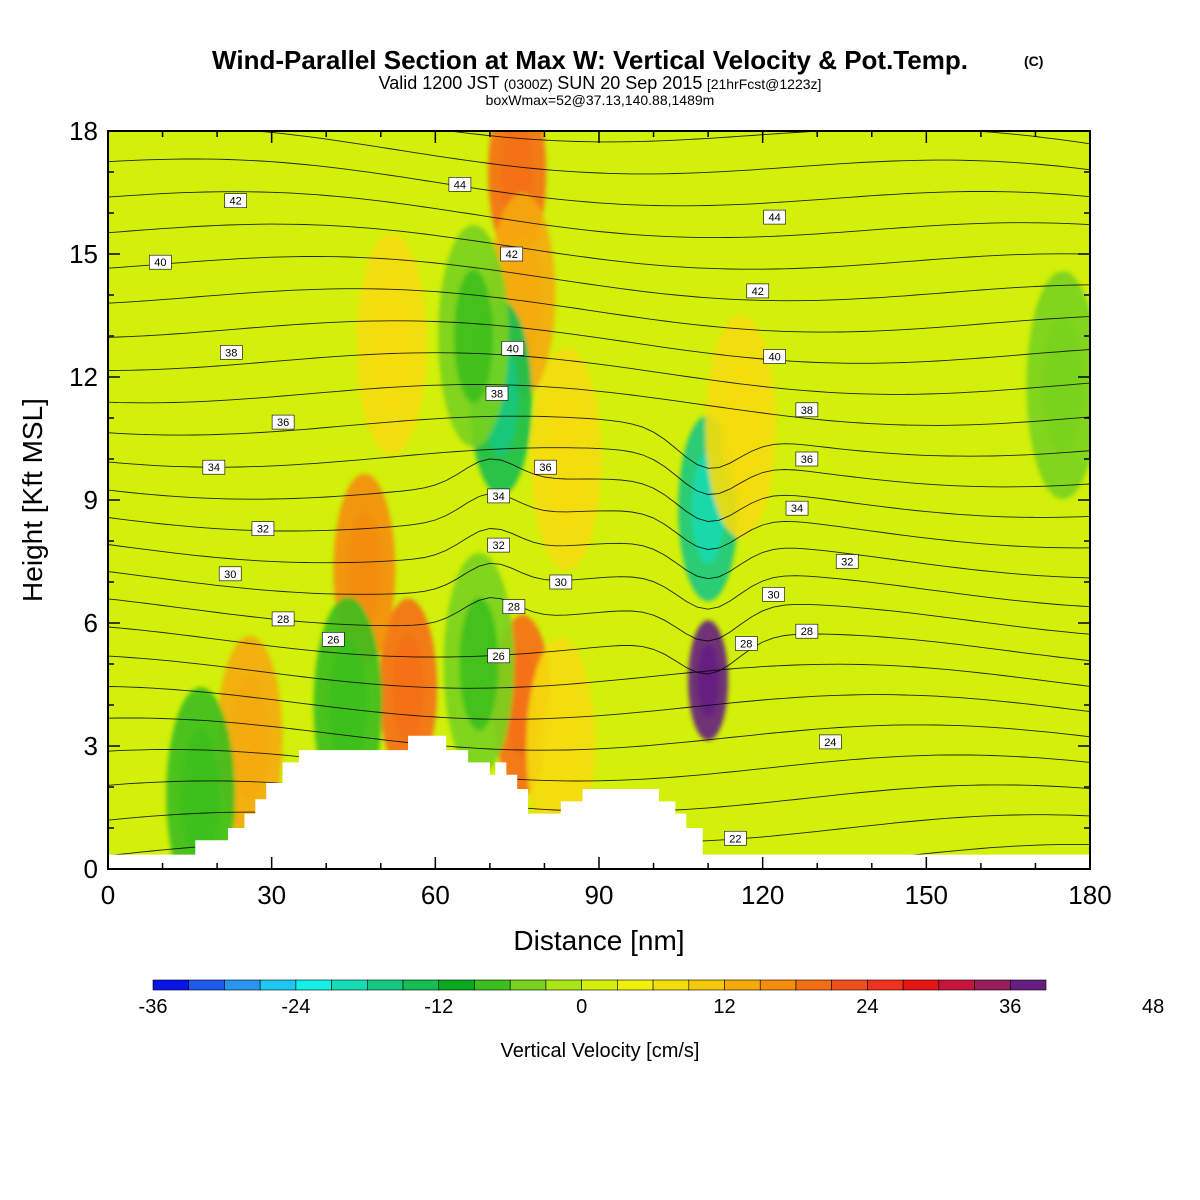 The height and width of the screenshot is (1200, 1200). Describe the element at coordinates (598, 940) in the screenshot. I see `x-axis-label: Distance [nm]` at that location.